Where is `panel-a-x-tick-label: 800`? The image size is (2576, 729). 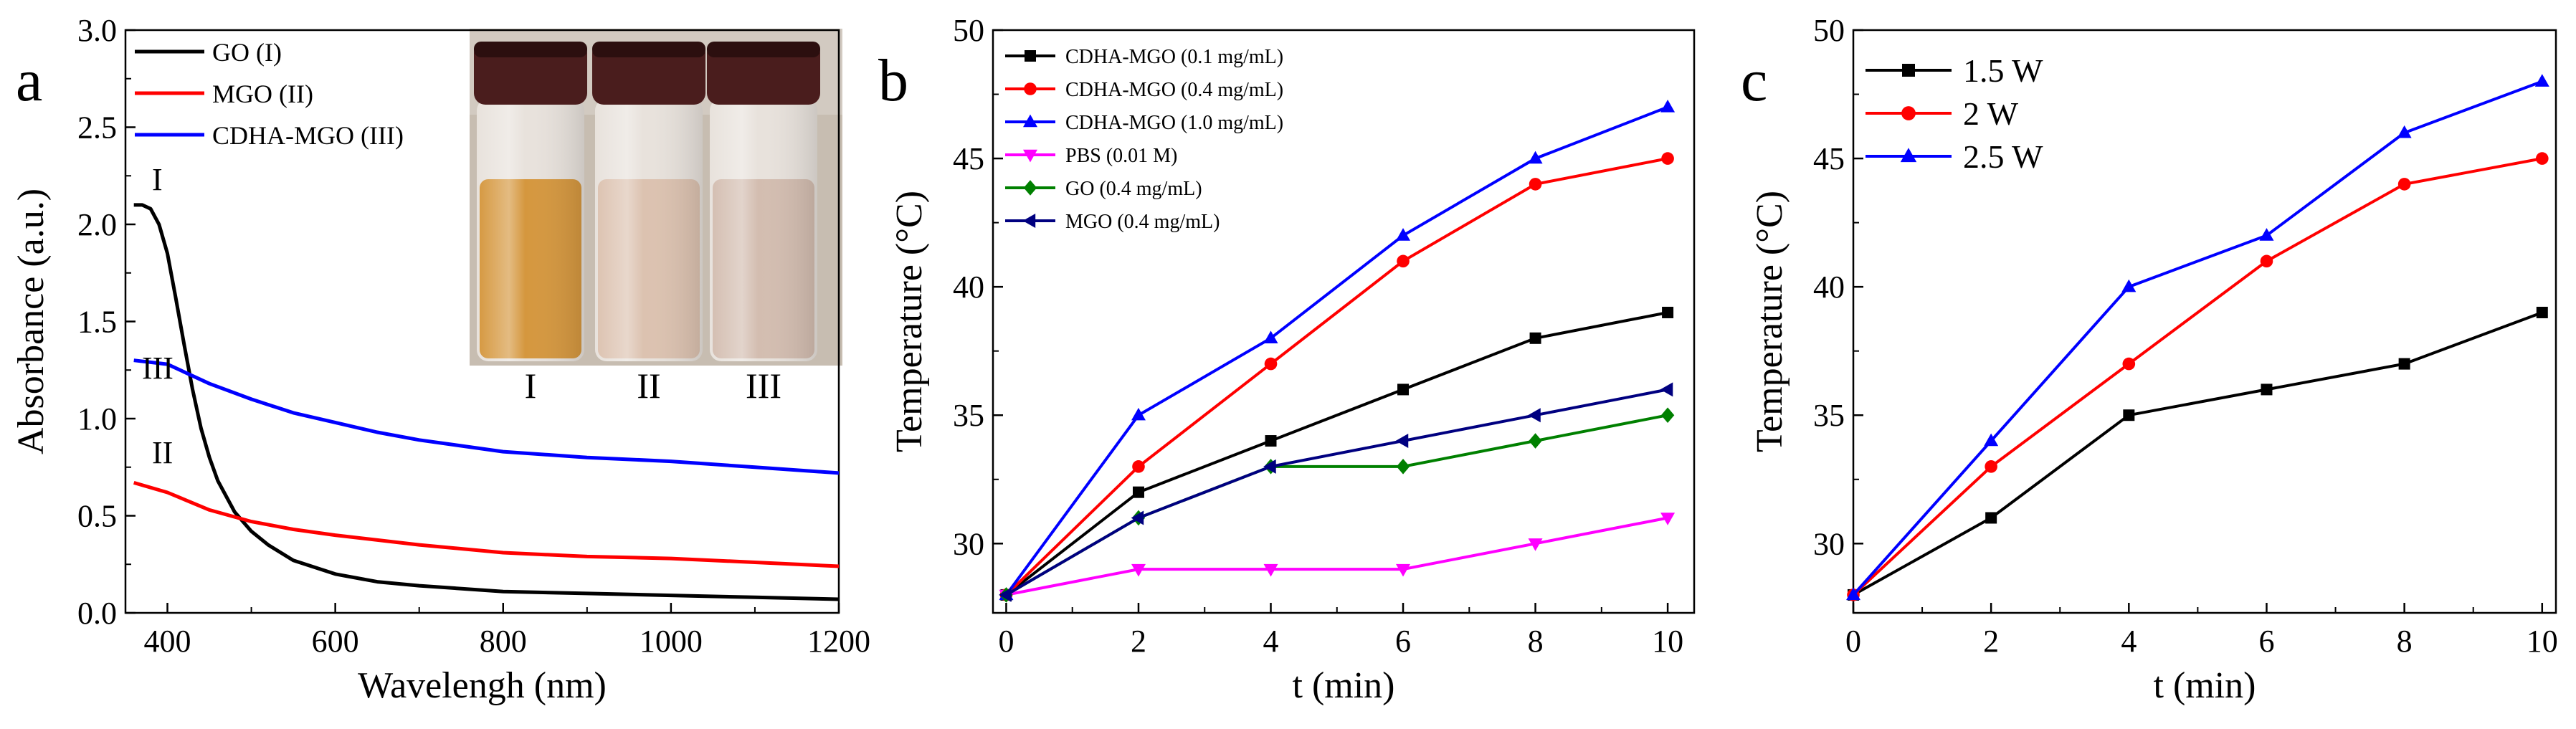
panel-a-x-tick-label: 800 is located at coordinates (504, 641).